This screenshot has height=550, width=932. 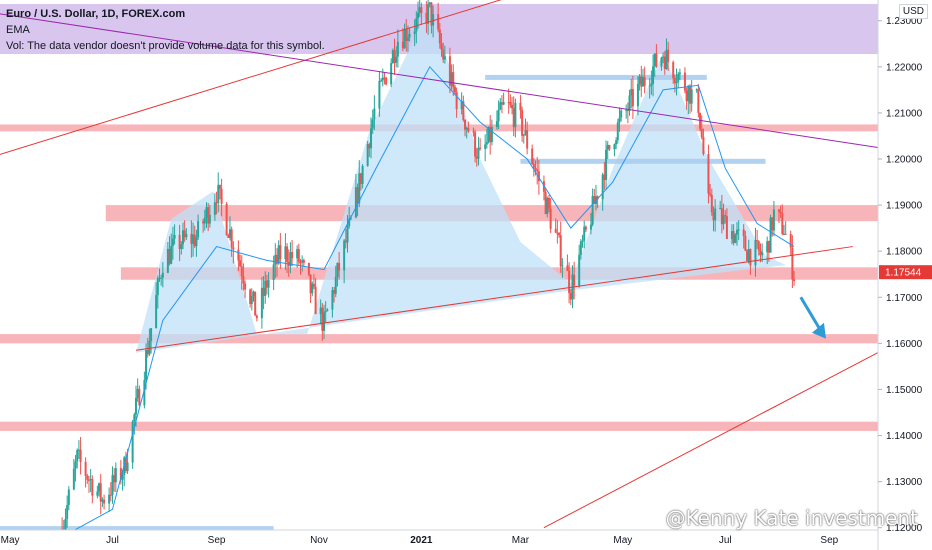 What do you see at coordinates (96, 14) in the screenshot?
I see `symbol-title: Euro / U.S. Dollar, 1D, FOREX.com` at bounding box center [96, 14].